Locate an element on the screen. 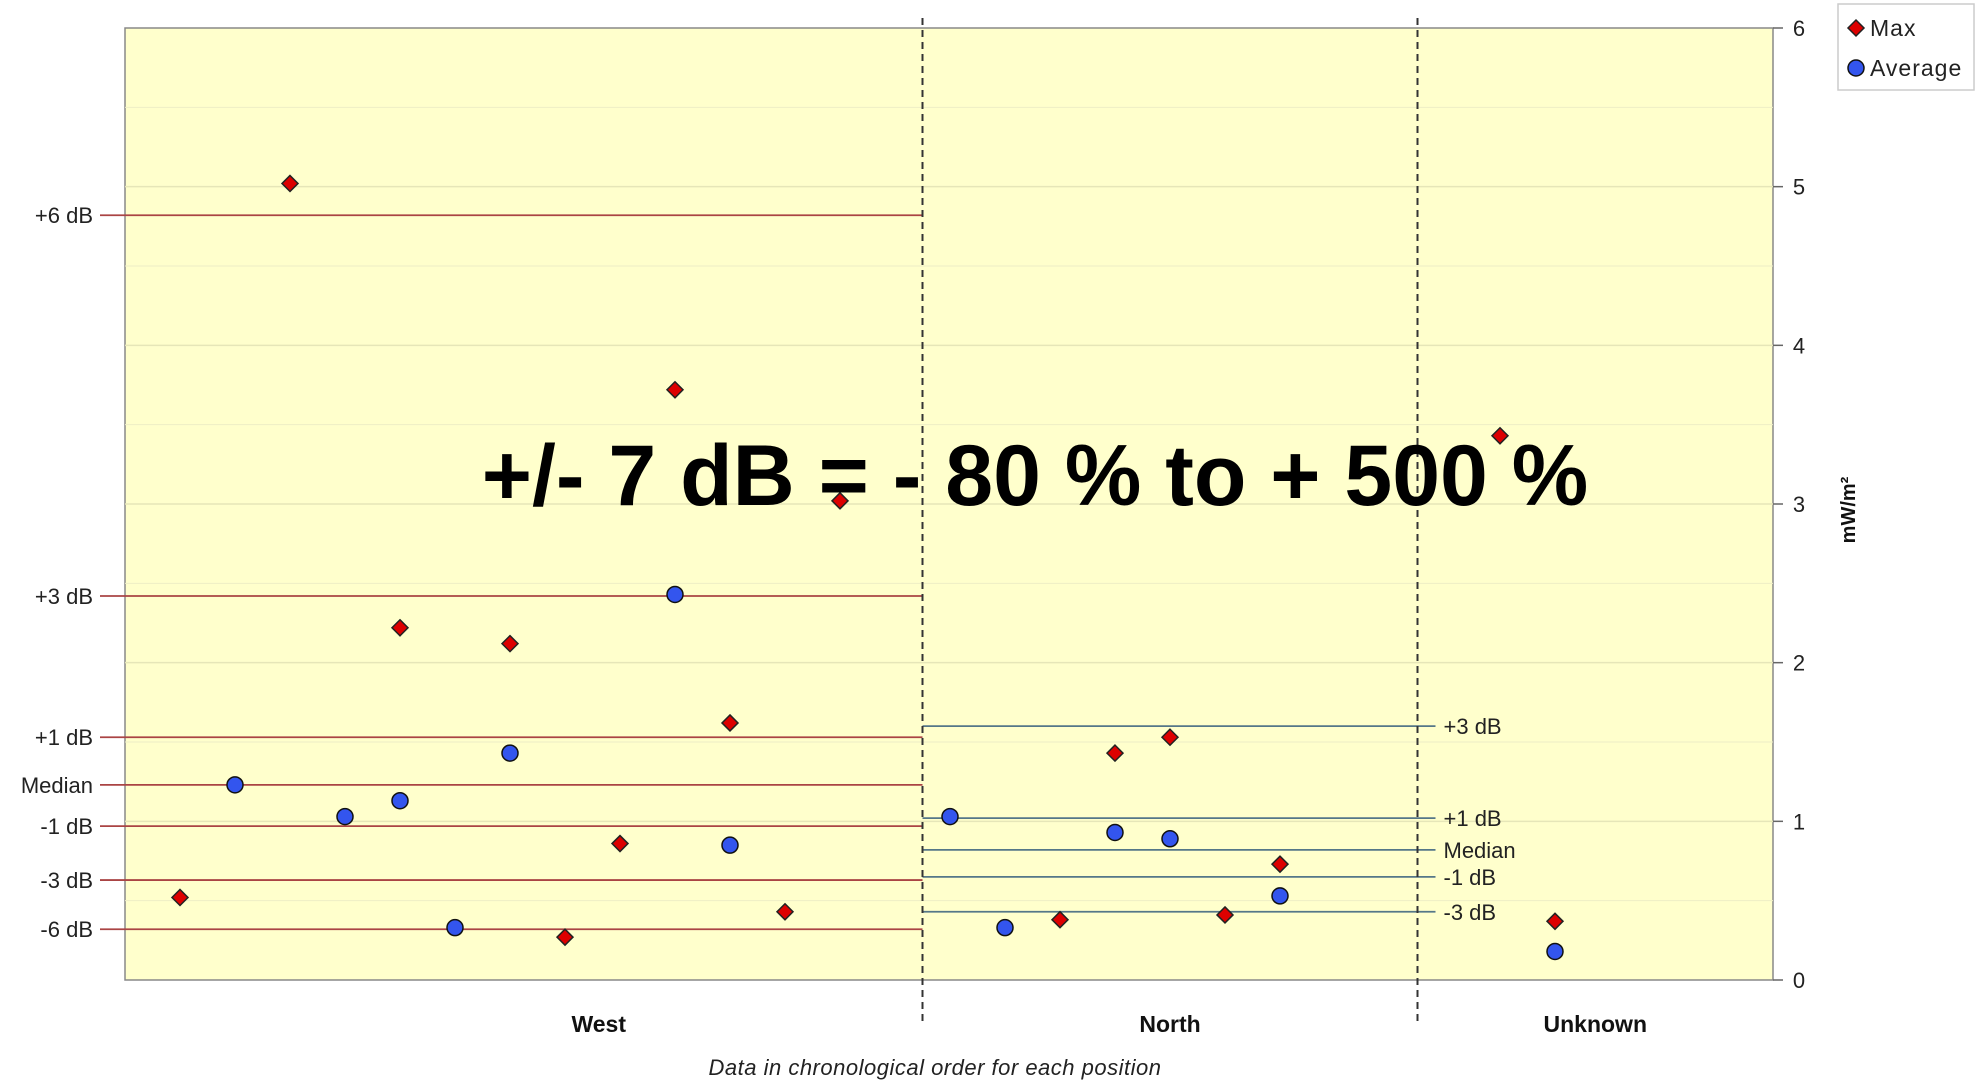  y-tick-label: 5 is located at coordinates (1799, 187).